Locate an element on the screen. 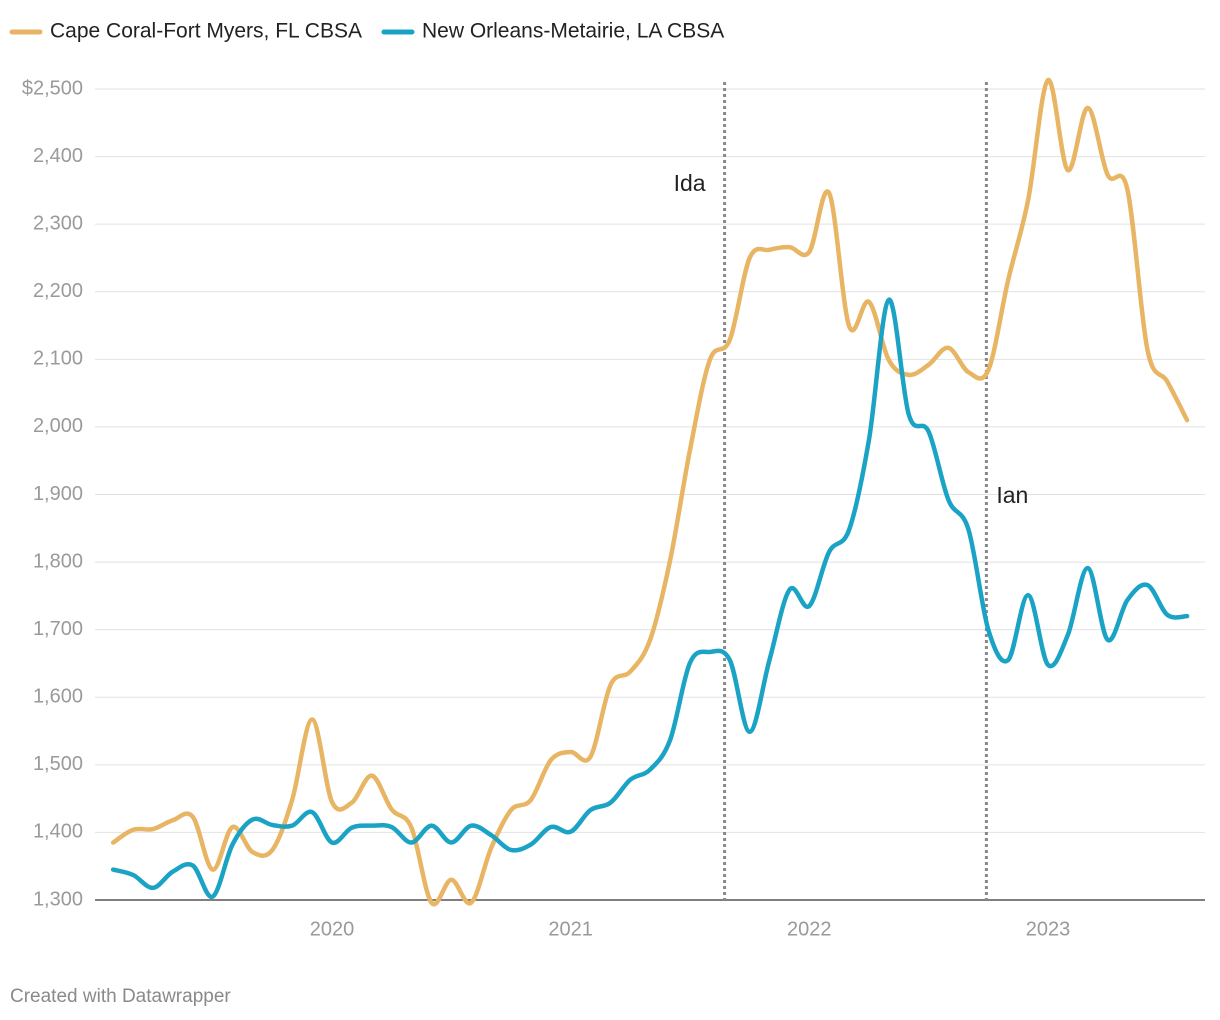 This screenshot has height=1020, width=1220. y-tick-label: 1,300 is located at coordinates (58, 899).